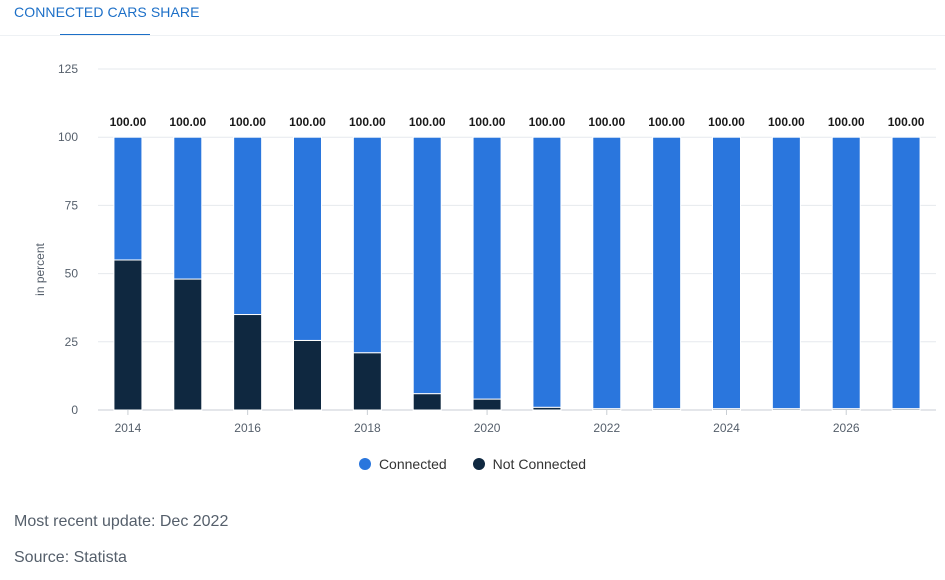 This screenshot has height=580, width=945. Describe the element at coordinates (367, 122) in the screenshot. I see `data-label-2018: 100.00` at that location.